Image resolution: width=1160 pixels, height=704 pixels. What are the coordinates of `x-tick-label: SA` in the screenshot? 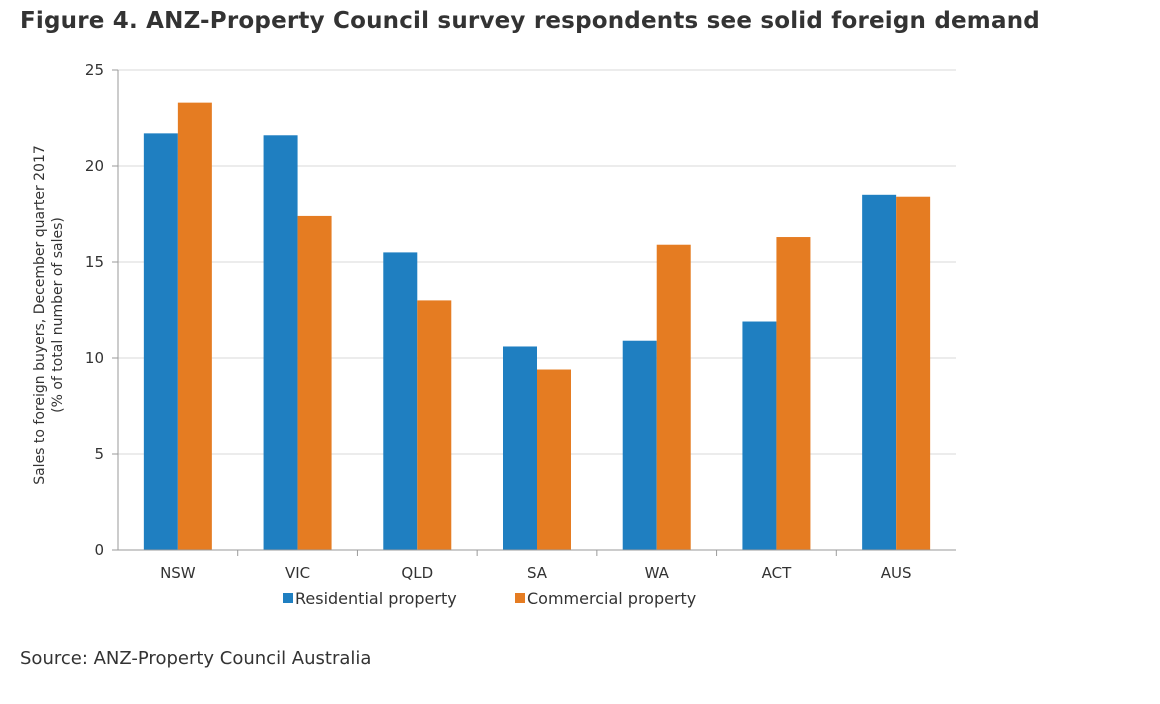 It's located at (537, 573).